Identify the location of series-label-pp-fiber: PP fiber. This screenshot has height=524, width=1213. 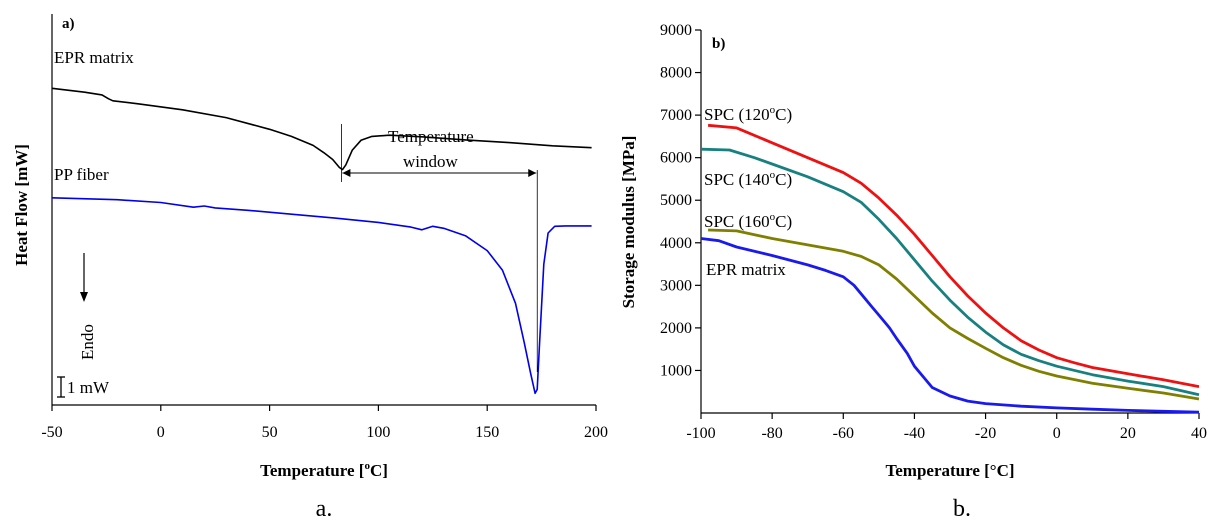
(81, 174).